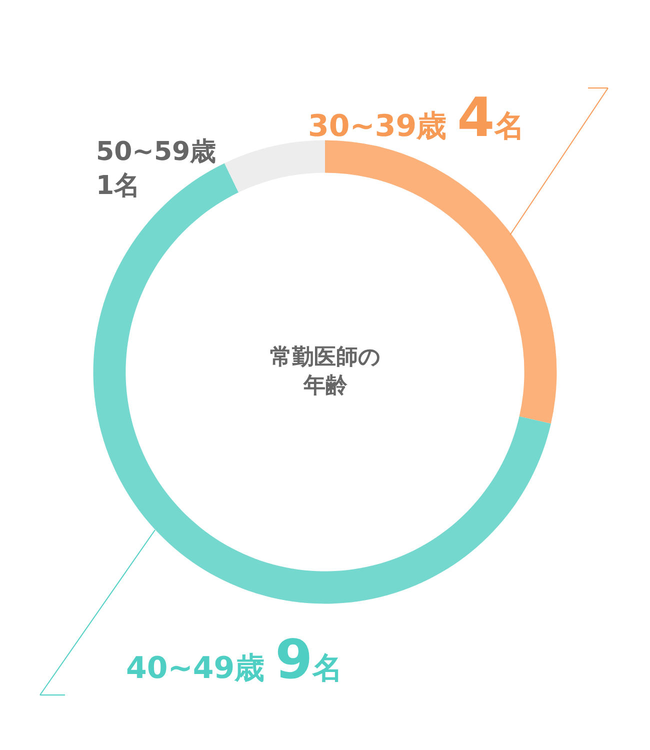 Image resolution: width=650 pixels, height=750 pixels. Describe the element at coordinates (309, 659) in the screenshot. I see `data-label: 9名` at that location.